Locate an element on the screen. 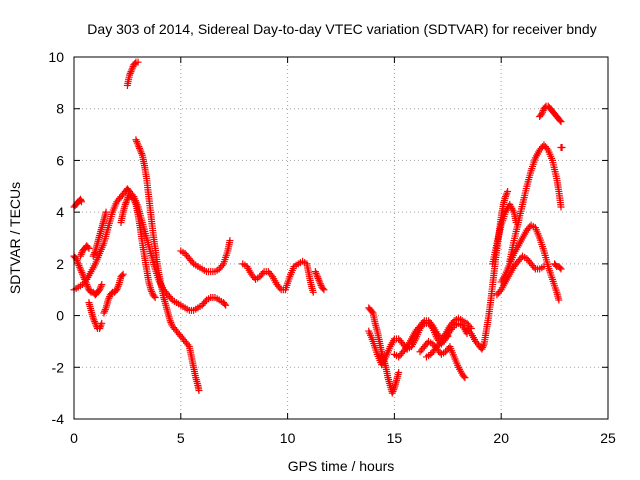 The width and height of the screenshot is (640, 480). x-tick-label: 10 is located at coordinates (288, 438).